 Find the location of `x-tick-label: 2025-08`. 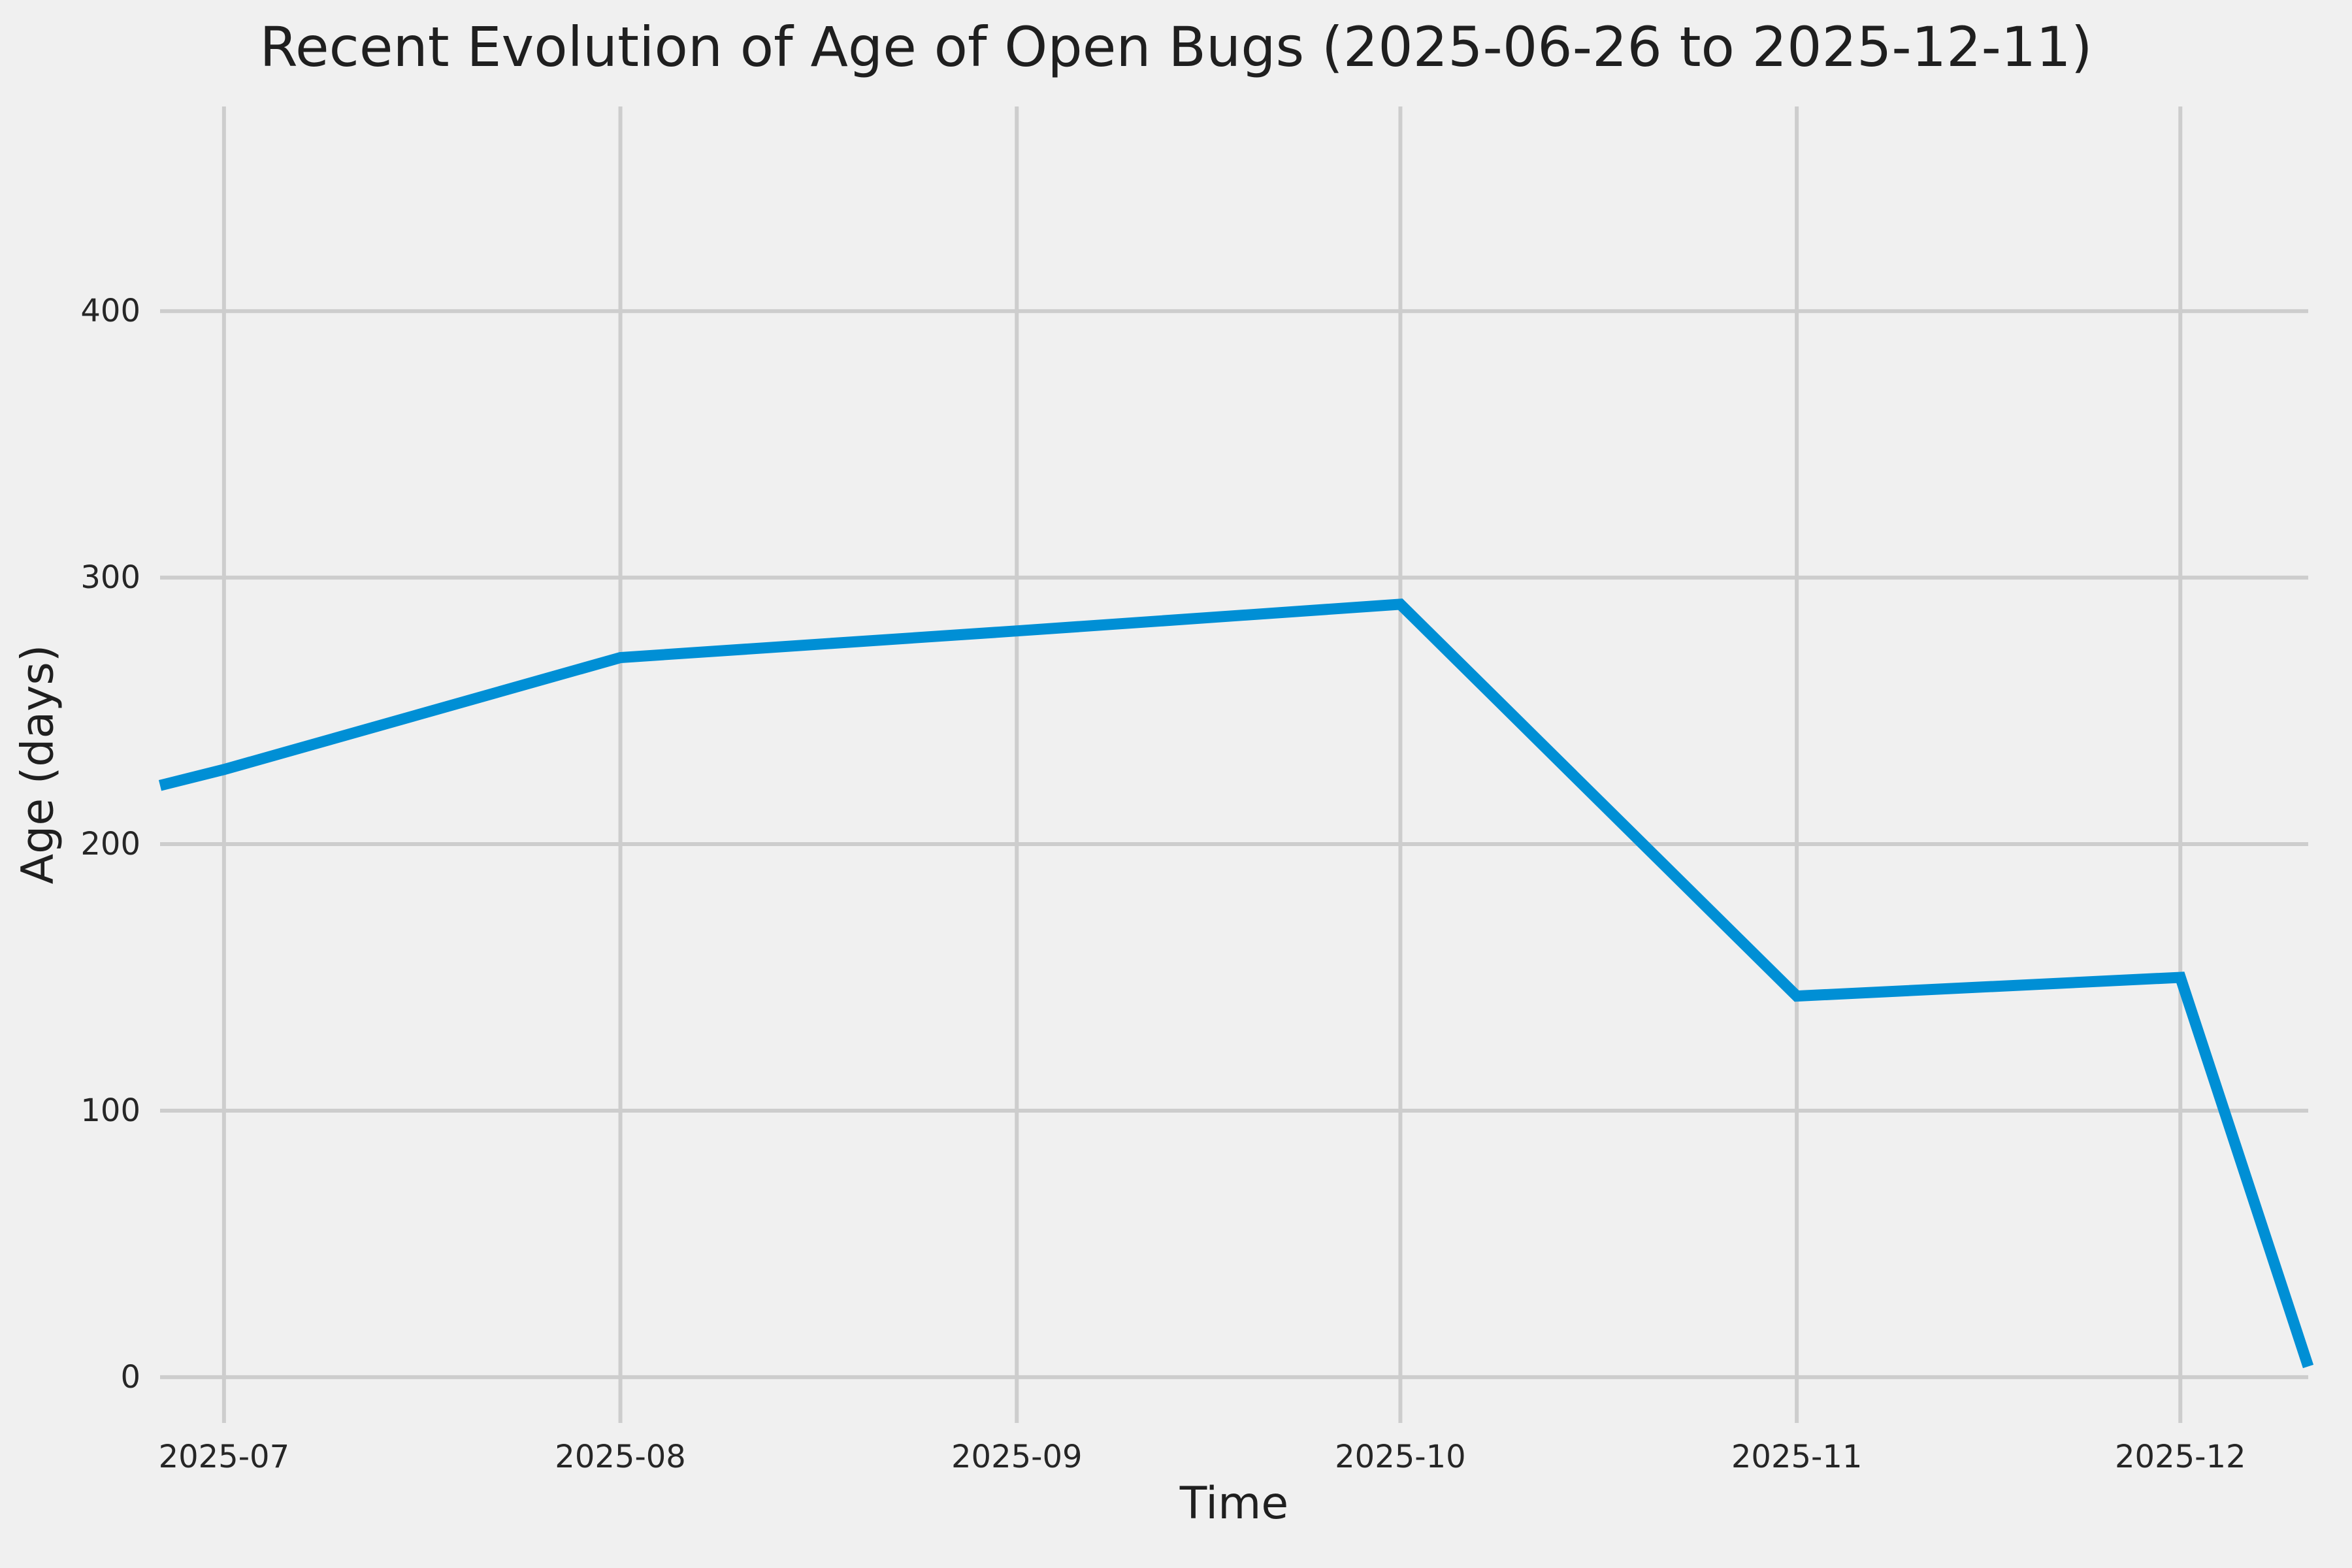

x-tick-label: 2025-08 is located at coordinates (620, 1457).